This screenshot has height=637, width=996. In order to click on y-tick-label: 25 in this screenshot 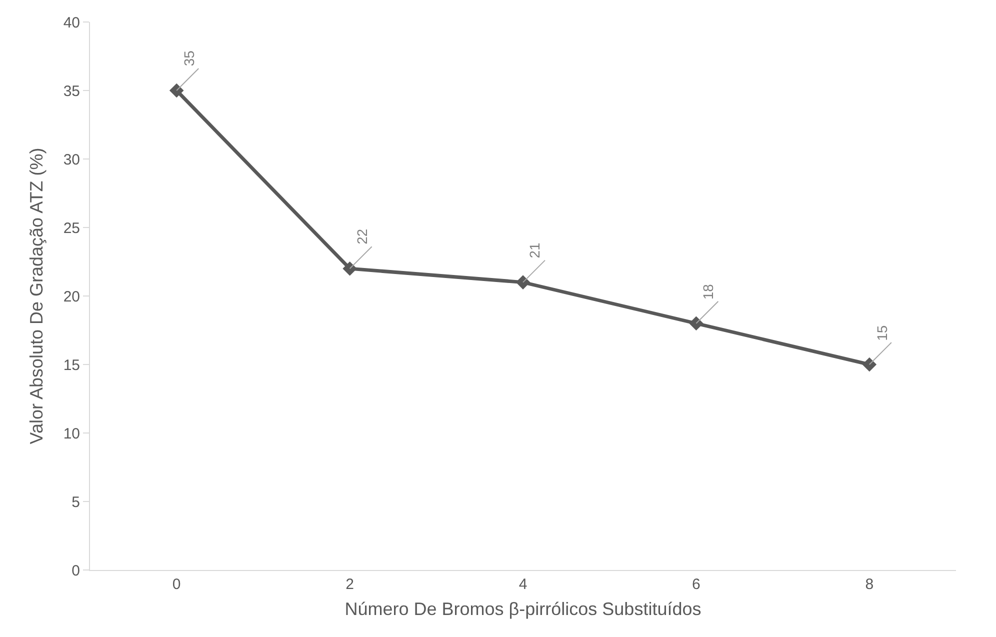, I will do `click(71, 228)`.